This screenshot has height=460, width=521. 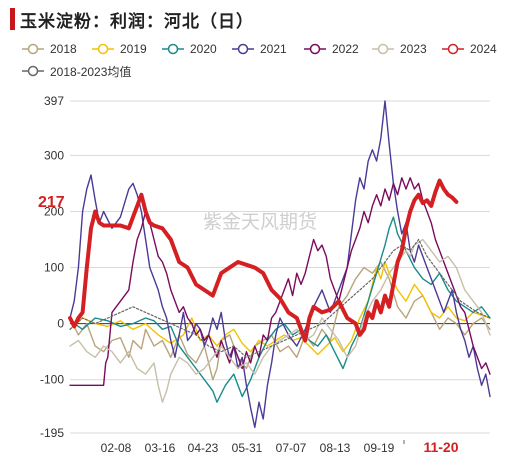 I want to click on legend-item-2023: 2023, so click(x=399, y=49).